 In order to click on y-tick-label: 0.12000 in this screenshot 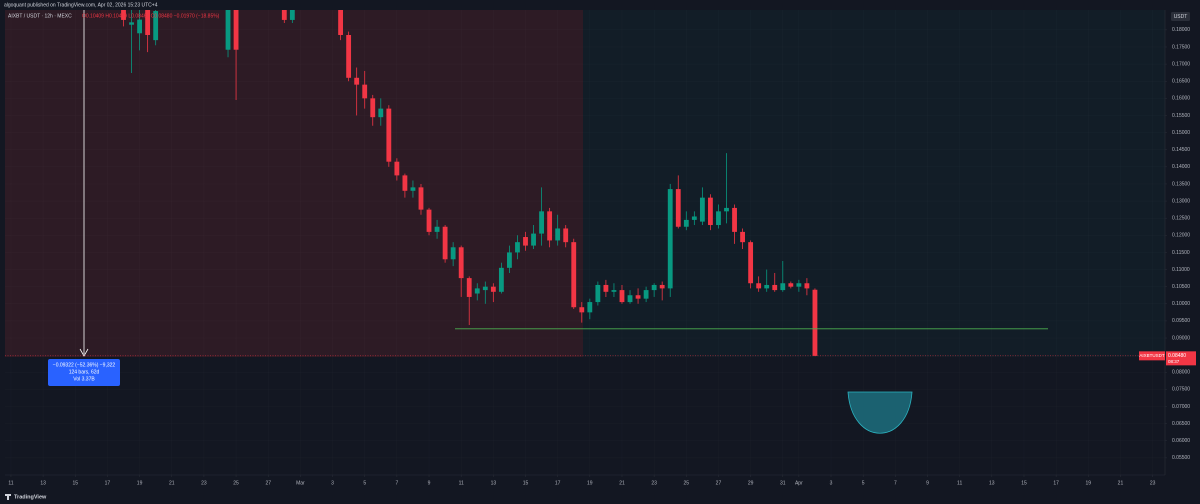, I will do `click(1181, 236)`.